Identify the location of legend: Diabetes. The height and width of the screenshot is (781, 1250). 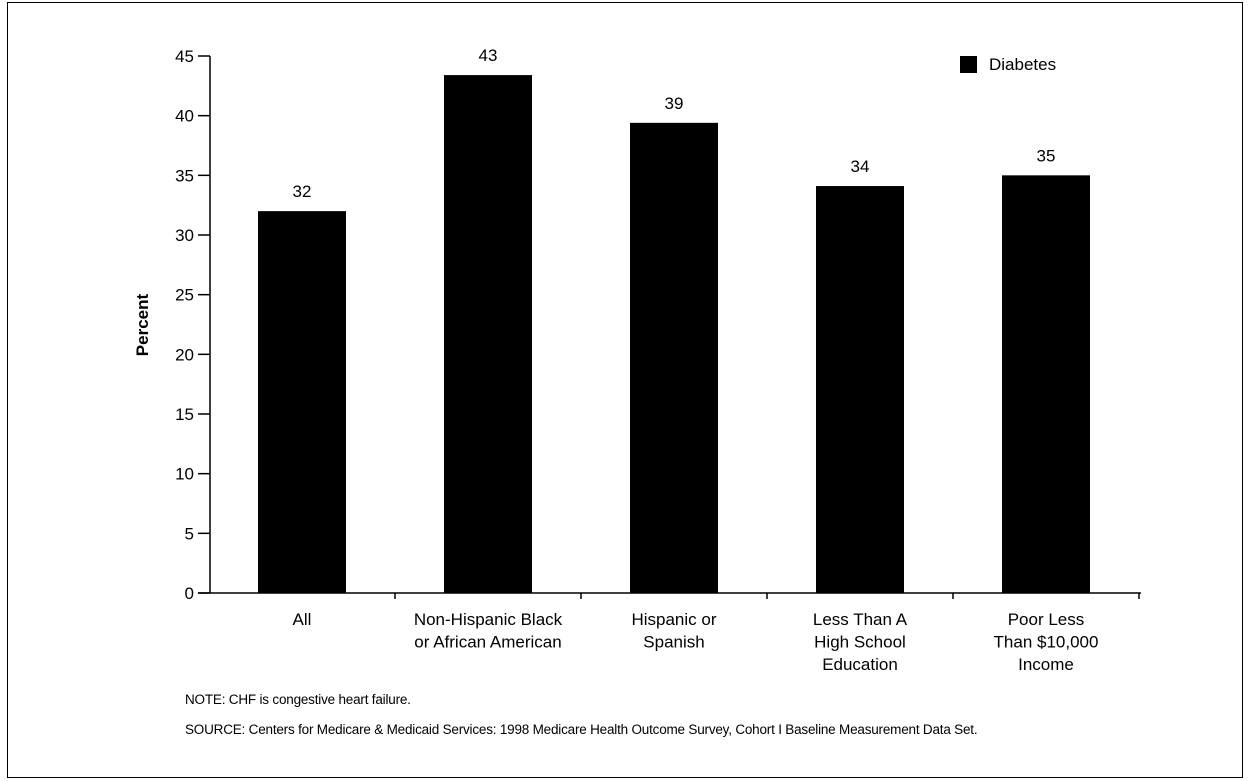
(1008, 64).